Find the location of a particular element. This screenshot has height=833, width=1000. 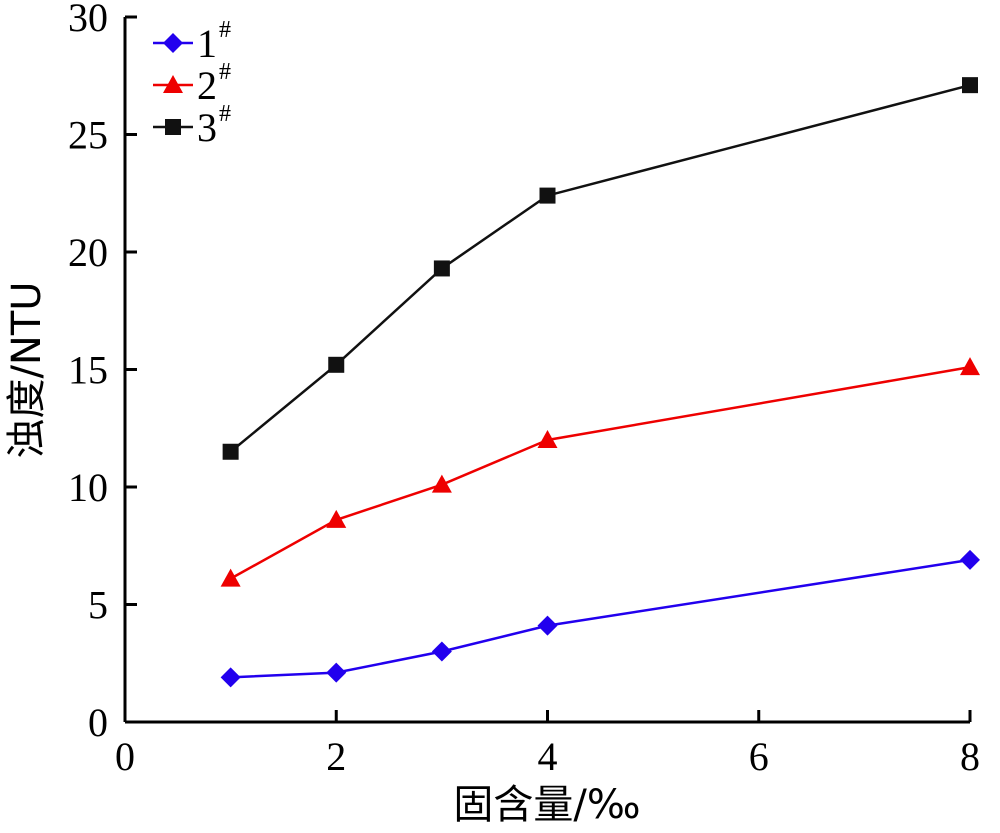

legend-item-3: 3 # is located at coordinates (192, 125).